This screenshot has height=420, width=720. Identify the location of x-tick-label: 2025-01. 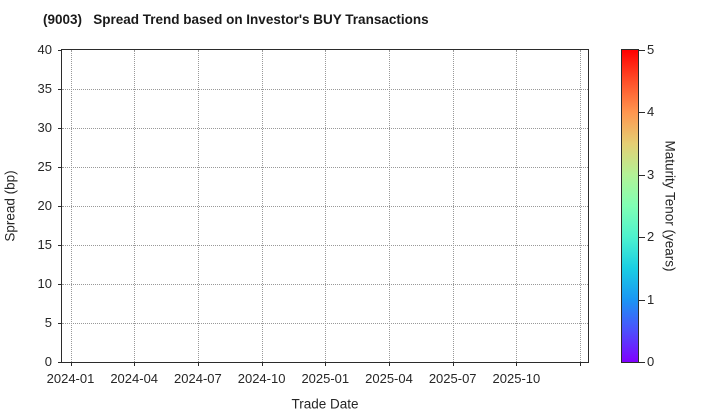
(325, 378).